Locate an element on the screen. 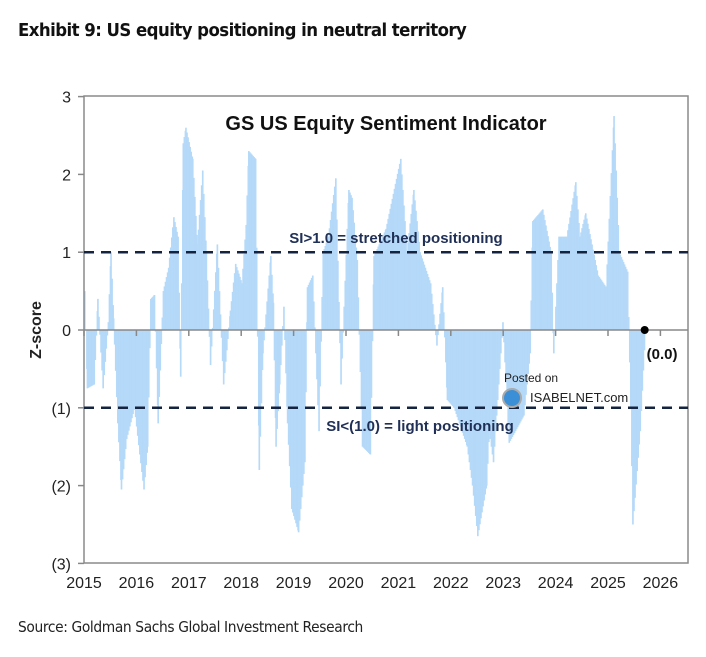  y-tick-label: (2) is located at coordinates (61, 487).